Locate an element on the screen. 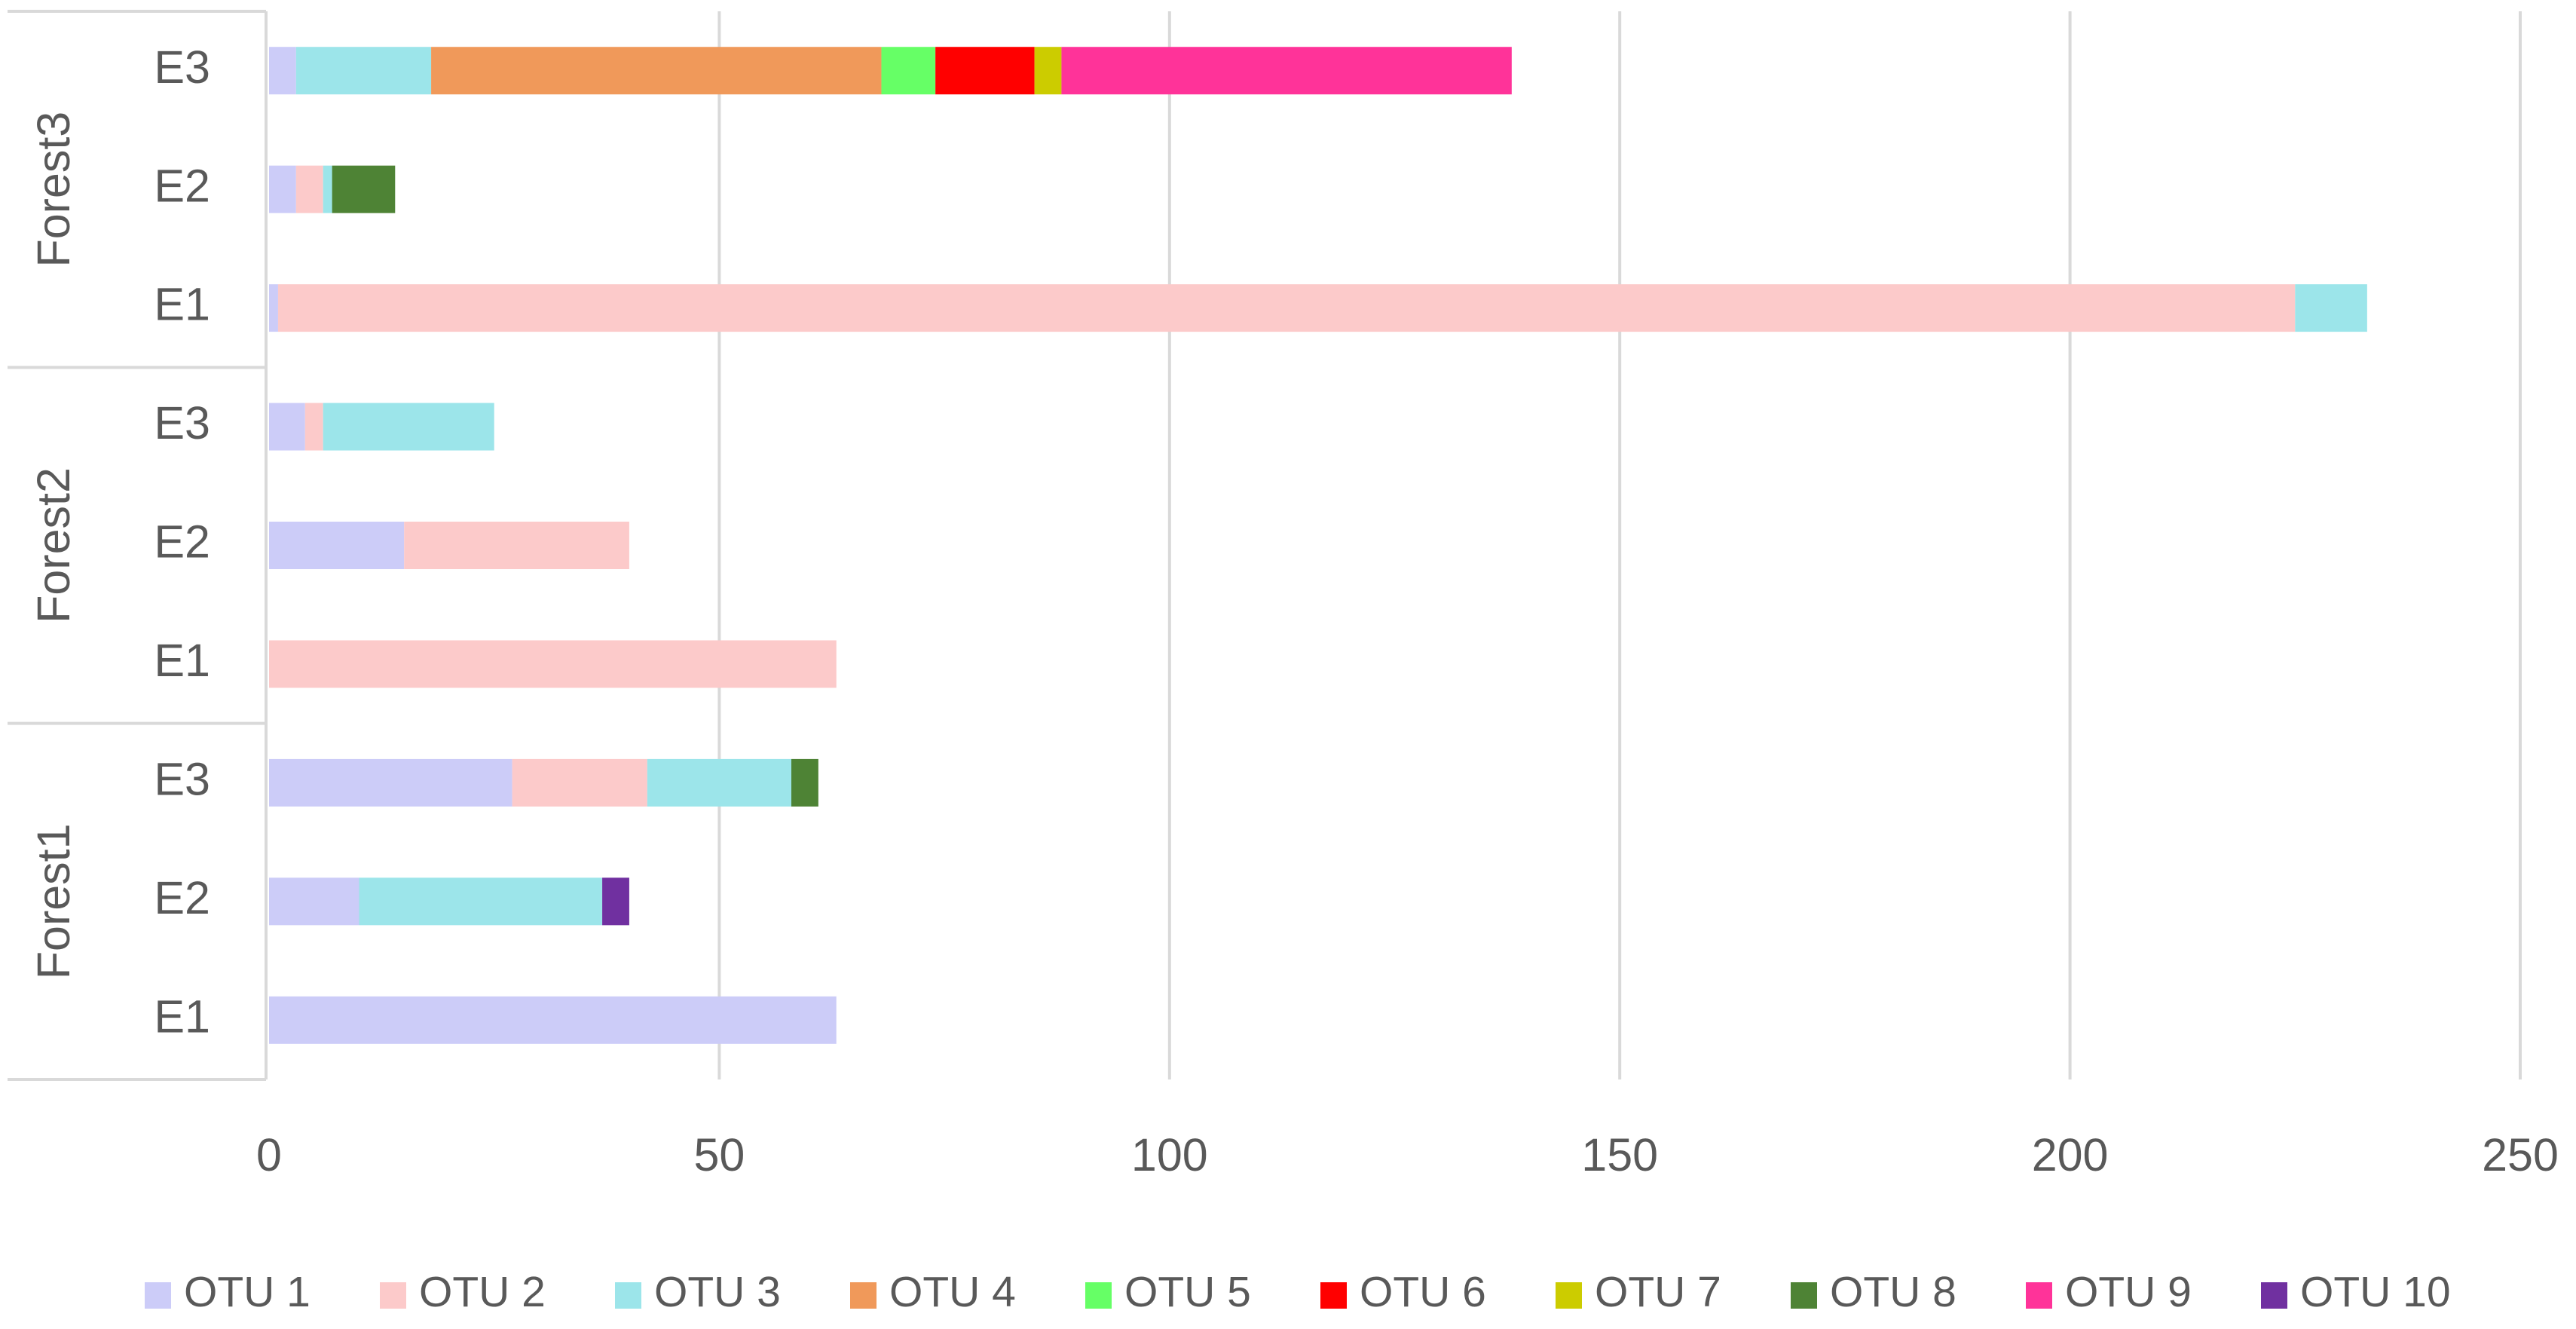 The width and height of the screenshot is (2576, 1329). legend-label: OTU 1 is located at coordinates (247, 1292).